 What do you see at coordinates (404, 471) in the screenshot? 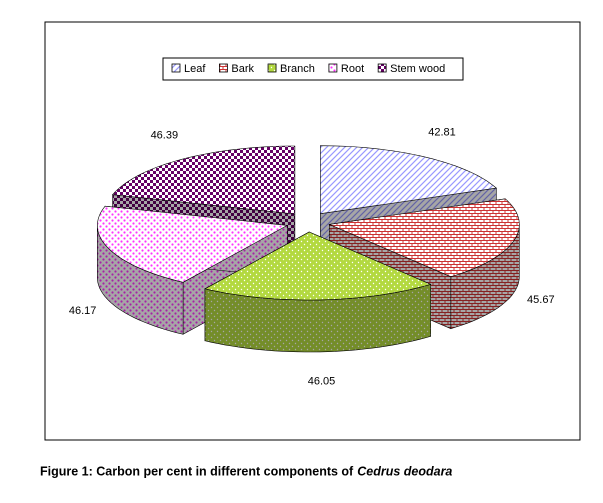
I see `caption-species: Cedrus deodara` at bounding box center [404, 471].